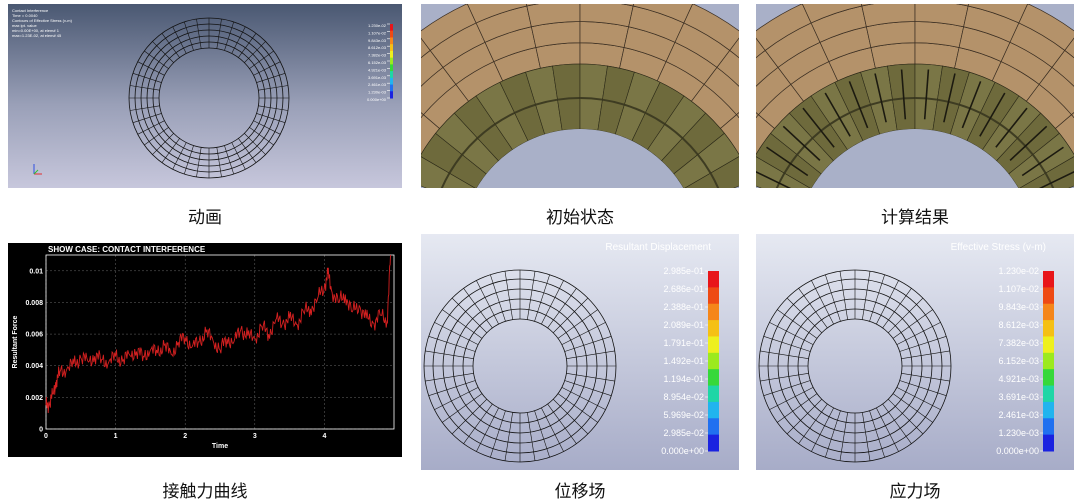  What do you see at coordinates (205, 218) in the screenshot?
I see `caption-animation: 动画` at bounding box center [205, 218].